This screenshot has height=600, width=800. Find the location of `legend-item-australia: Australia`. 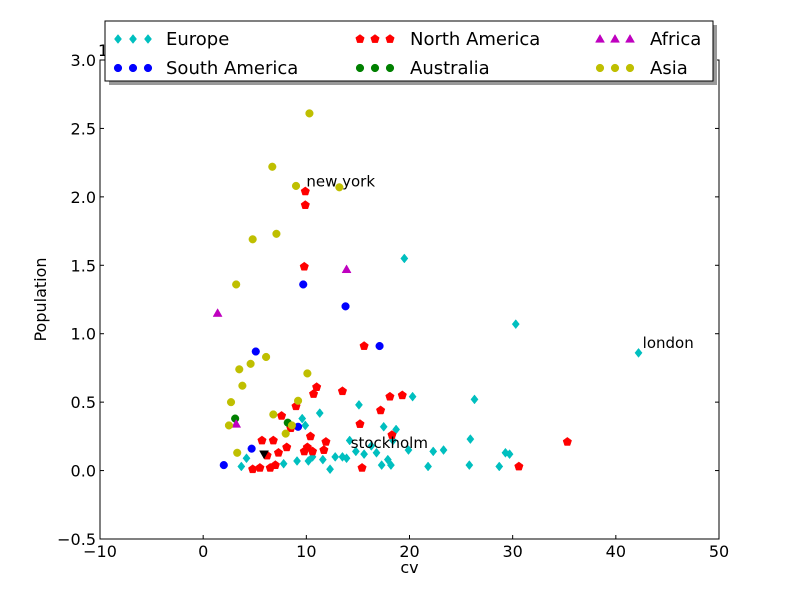

legend-item-australia: Australia is located at coordinates (422, 68).